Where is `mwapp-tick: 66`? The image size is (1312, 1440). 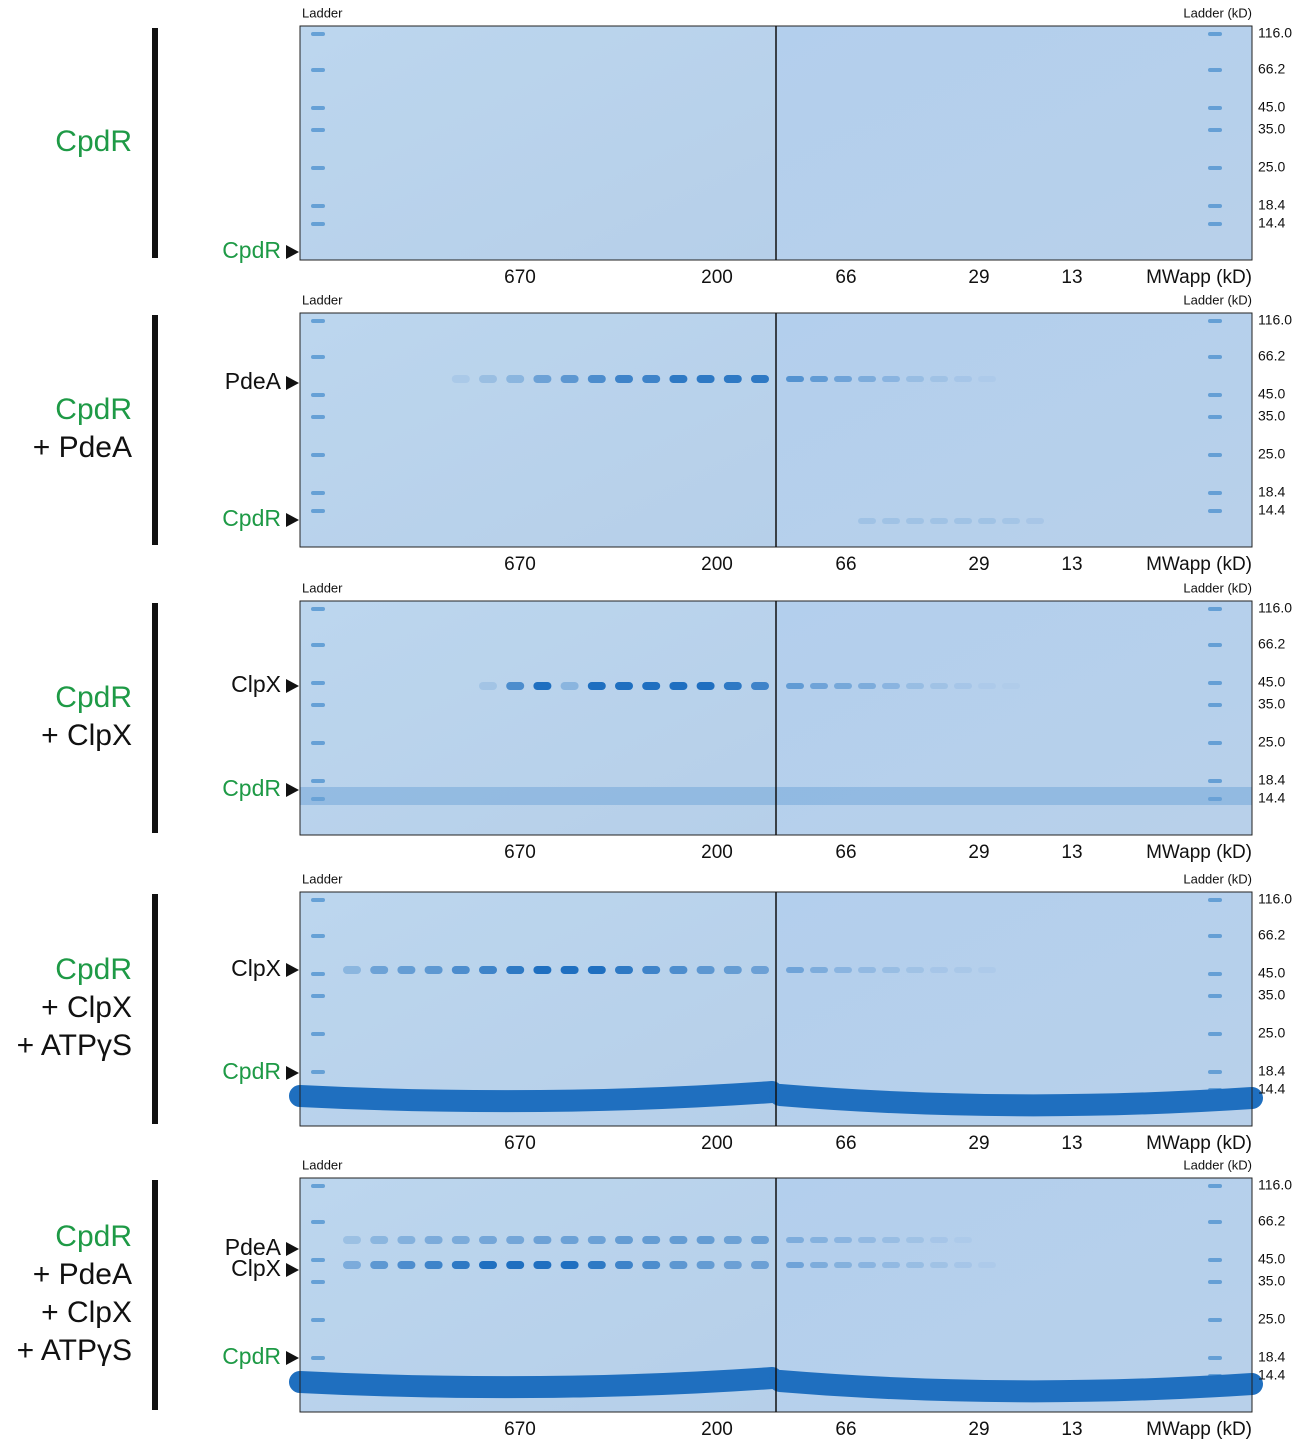 mwapp-tick: 66 is located at coordinates (845, 852).